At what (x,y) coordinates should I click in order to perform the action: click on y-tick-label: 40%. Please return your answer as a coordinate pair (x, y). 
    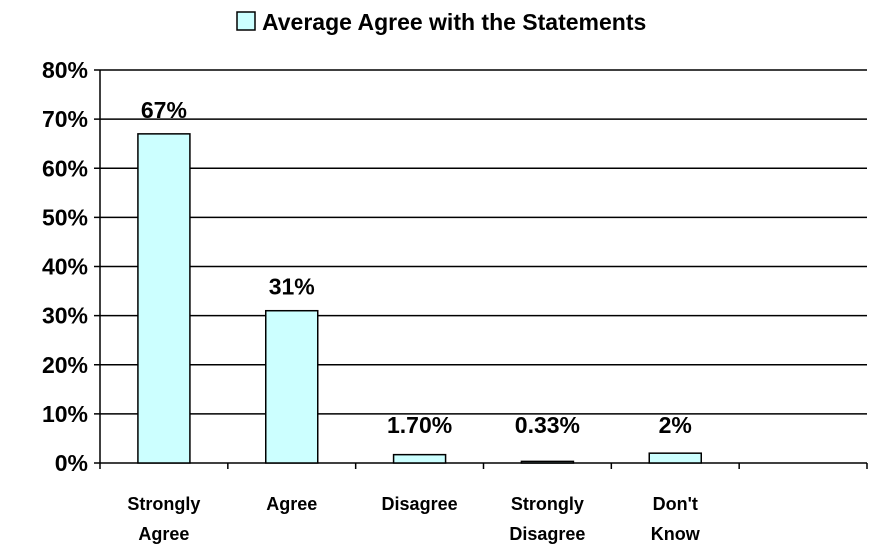
    Looking at the image, I should click on (65, 267).